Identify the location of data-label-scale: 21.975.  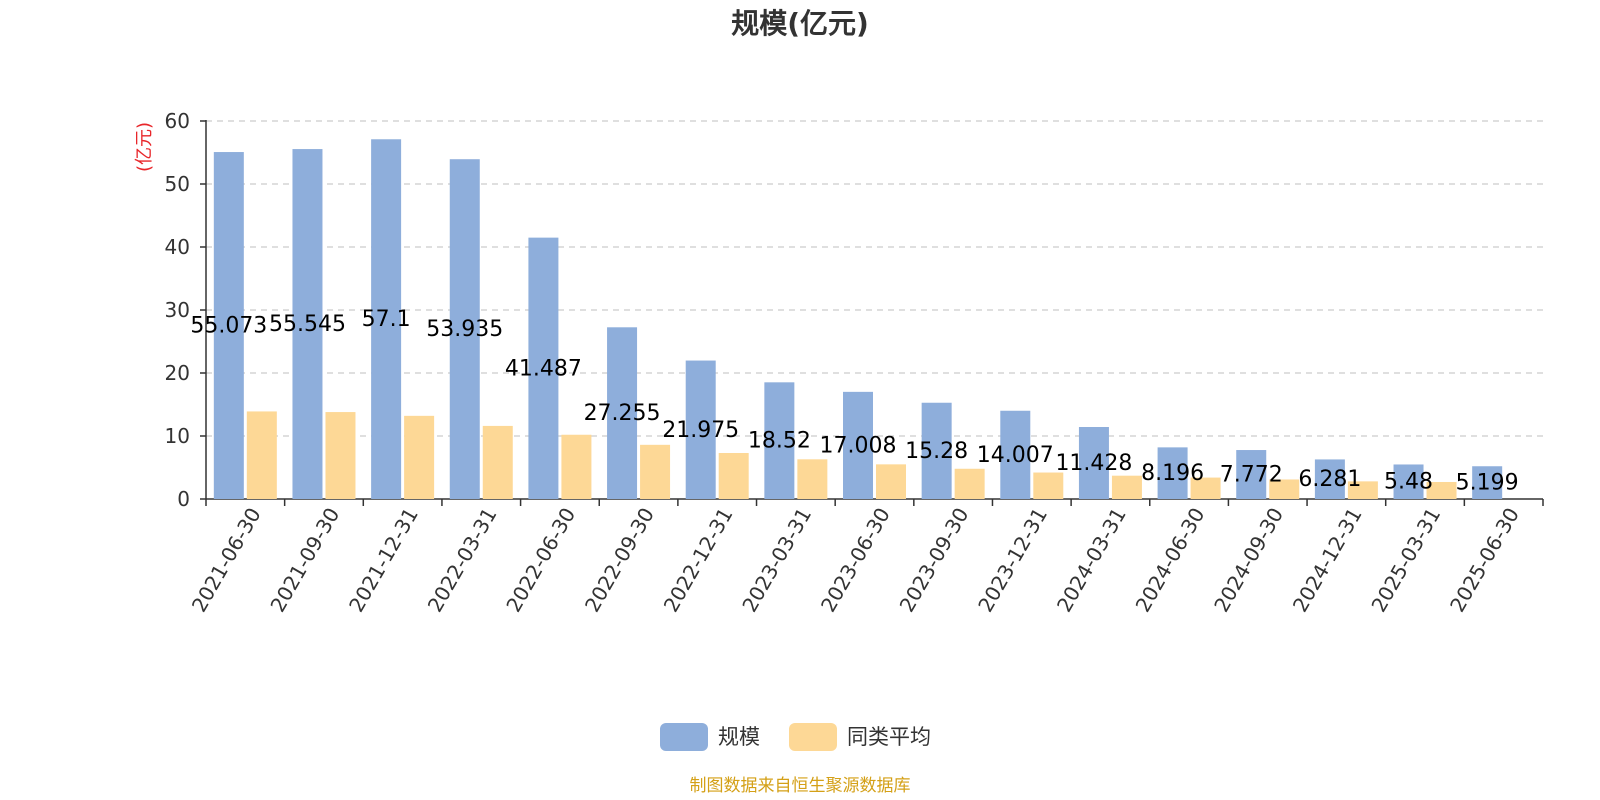
(700, 430).